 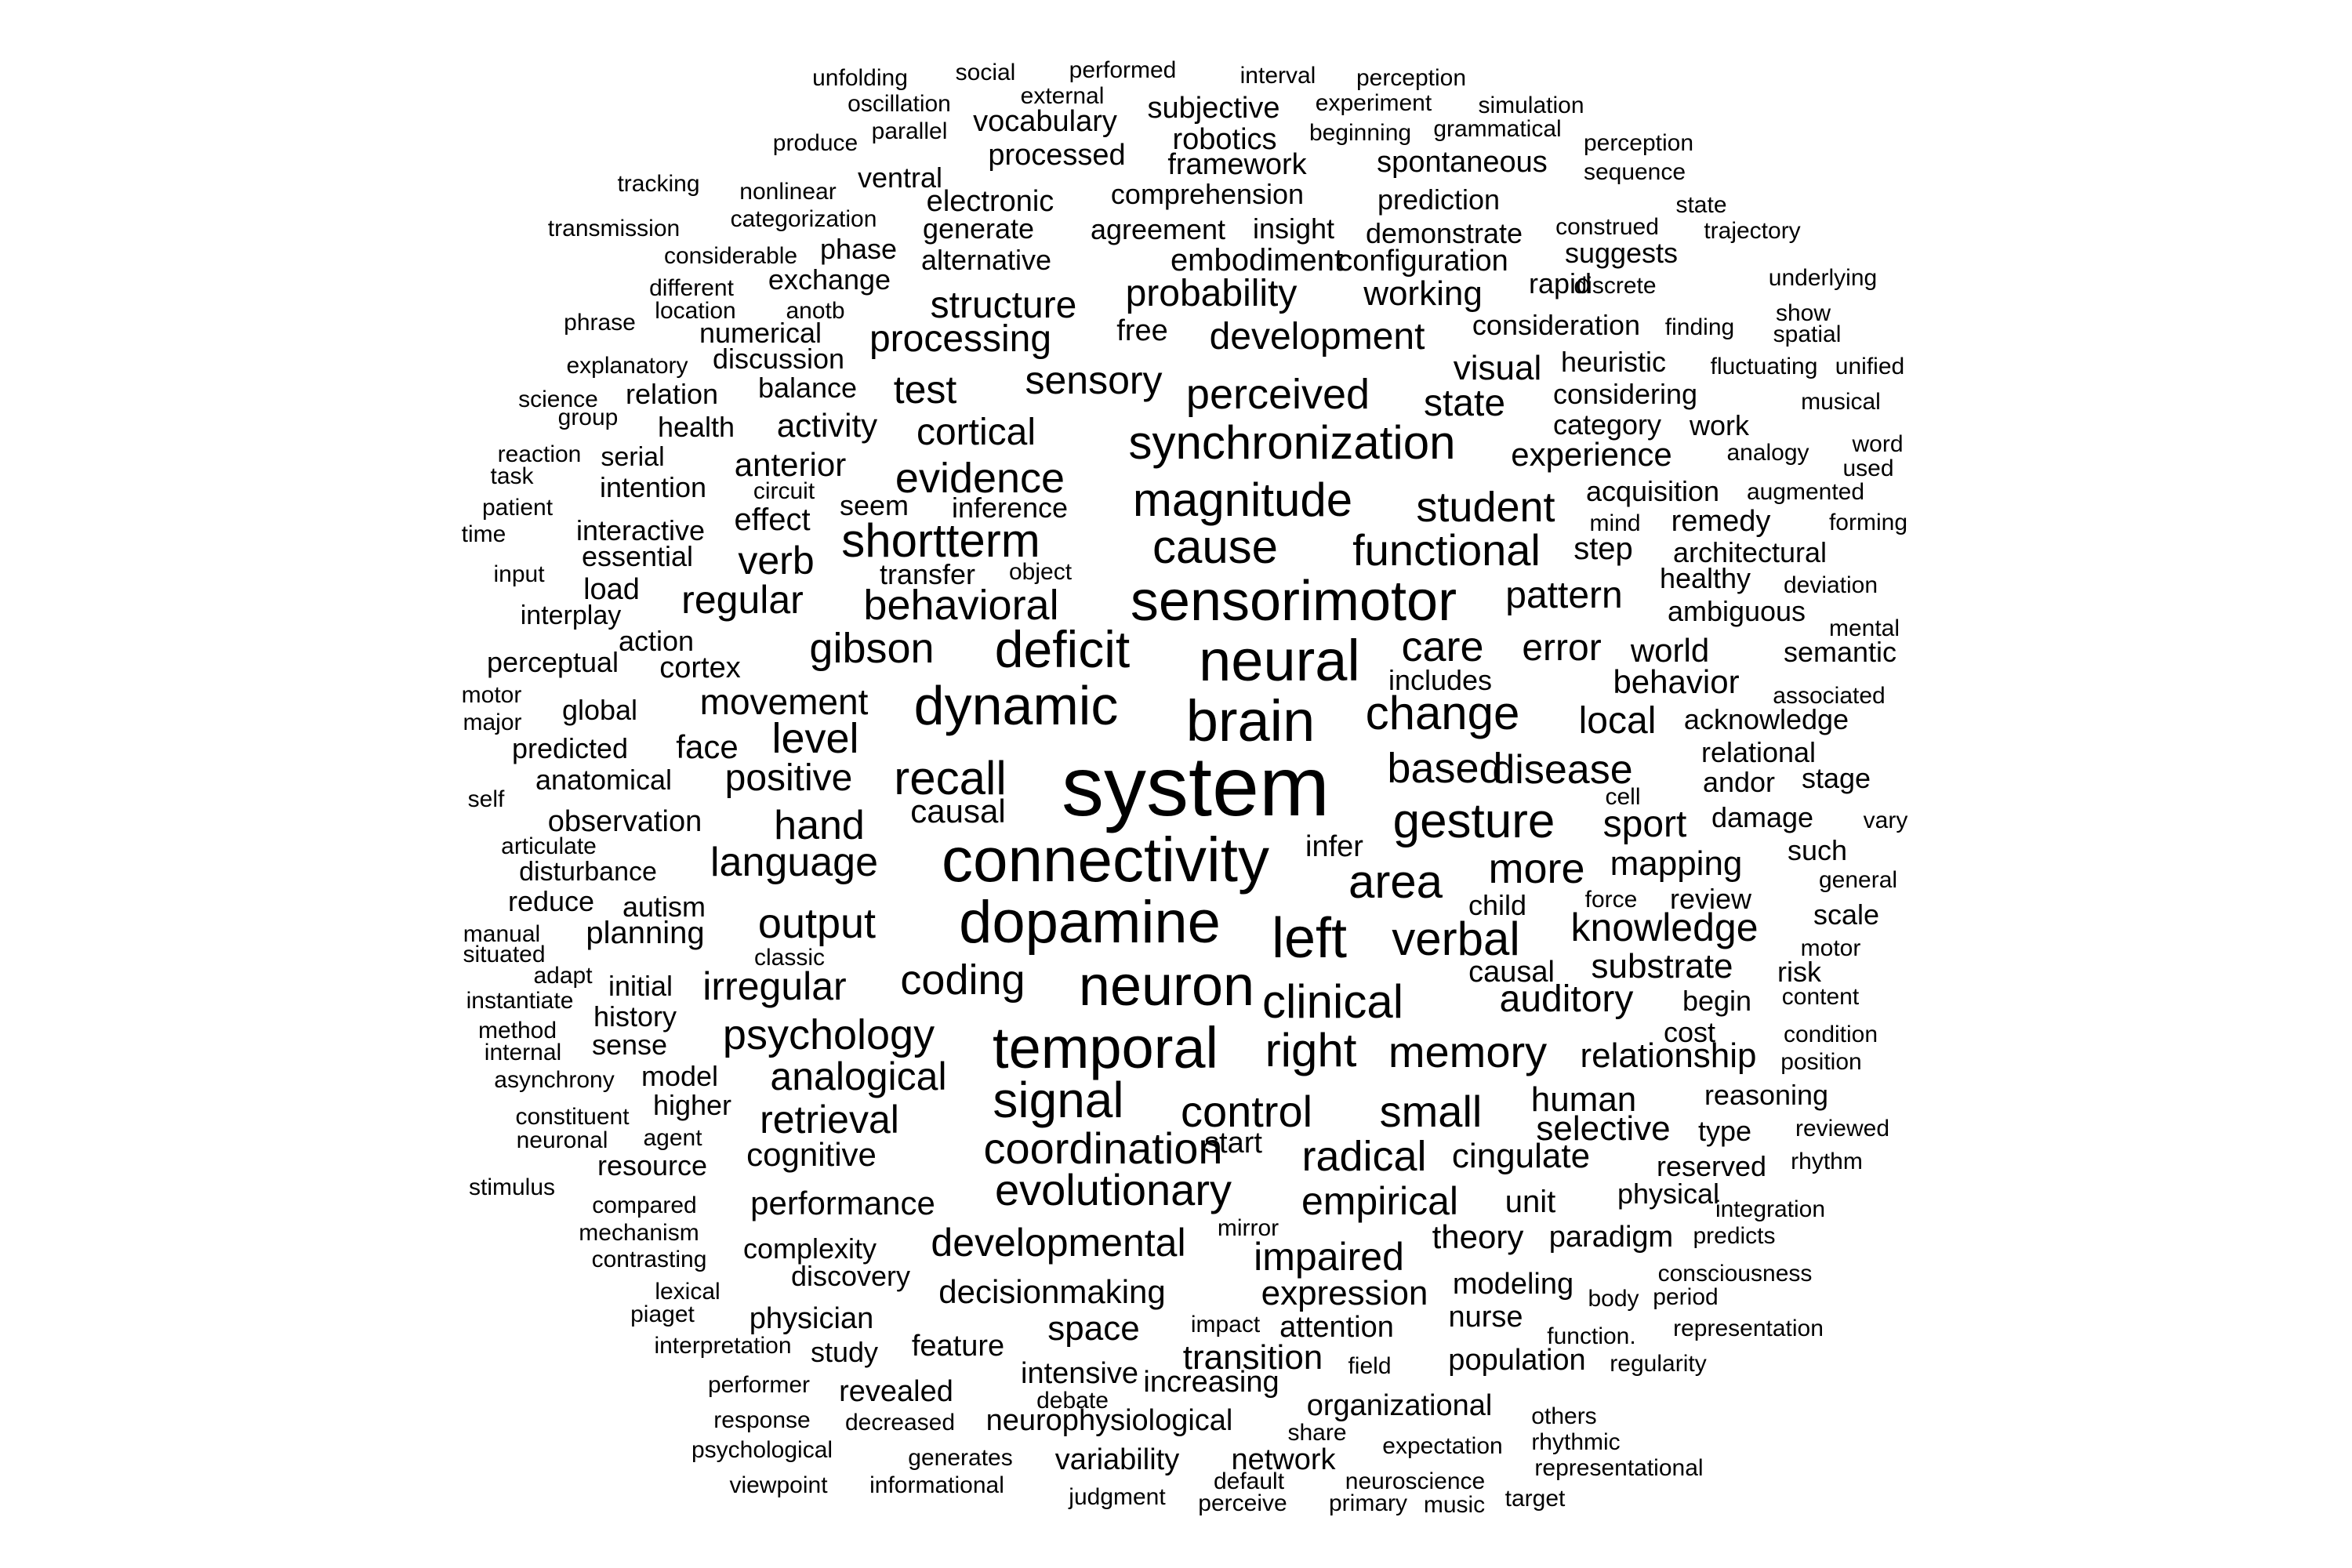 I want to click on cloud-word-robotics: robotics, so click(x=1224, y=139).